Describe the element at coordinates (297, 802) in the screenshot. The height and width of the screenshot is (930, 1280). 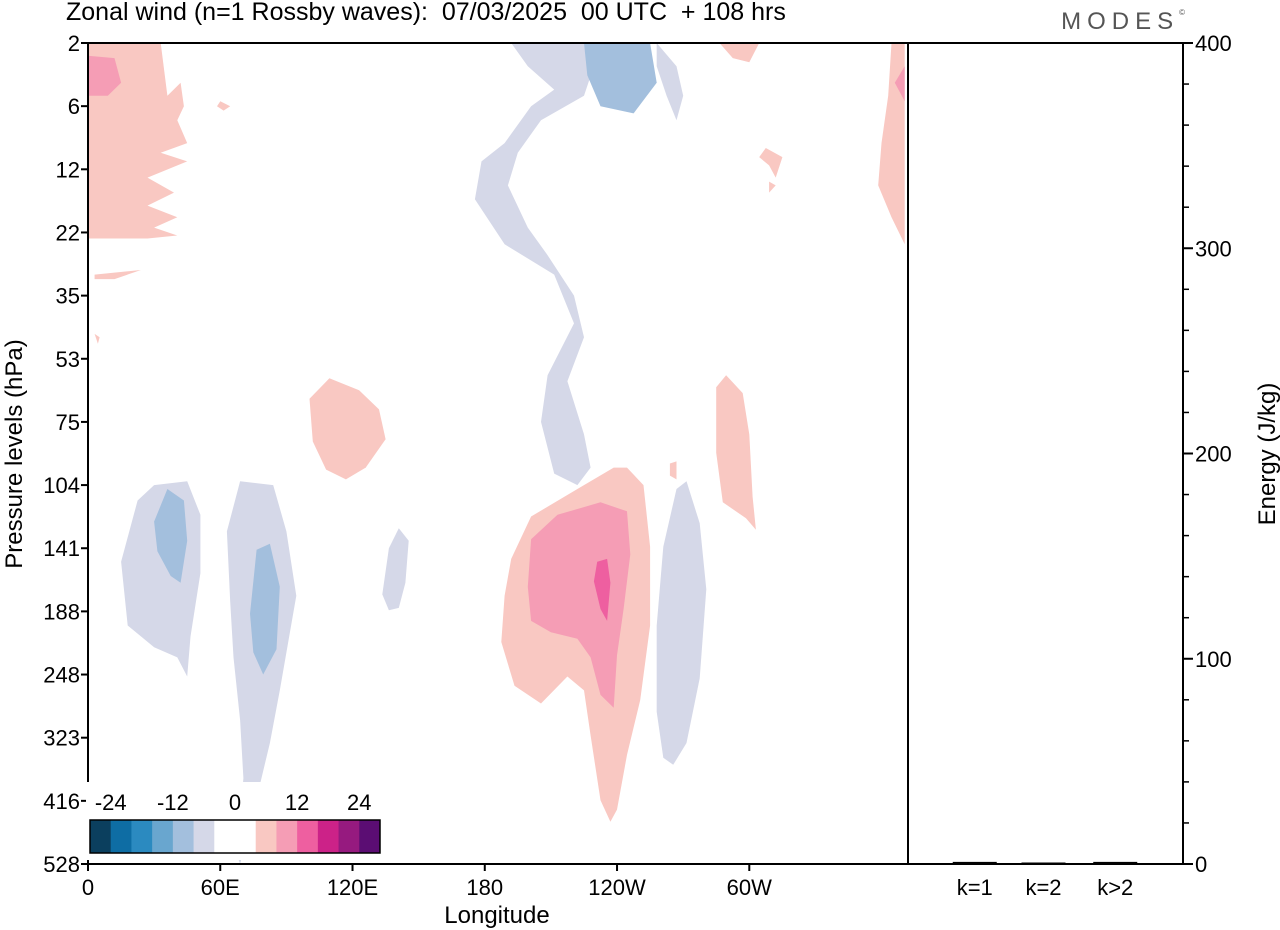
I see `colorbar-label: 12` at that location.